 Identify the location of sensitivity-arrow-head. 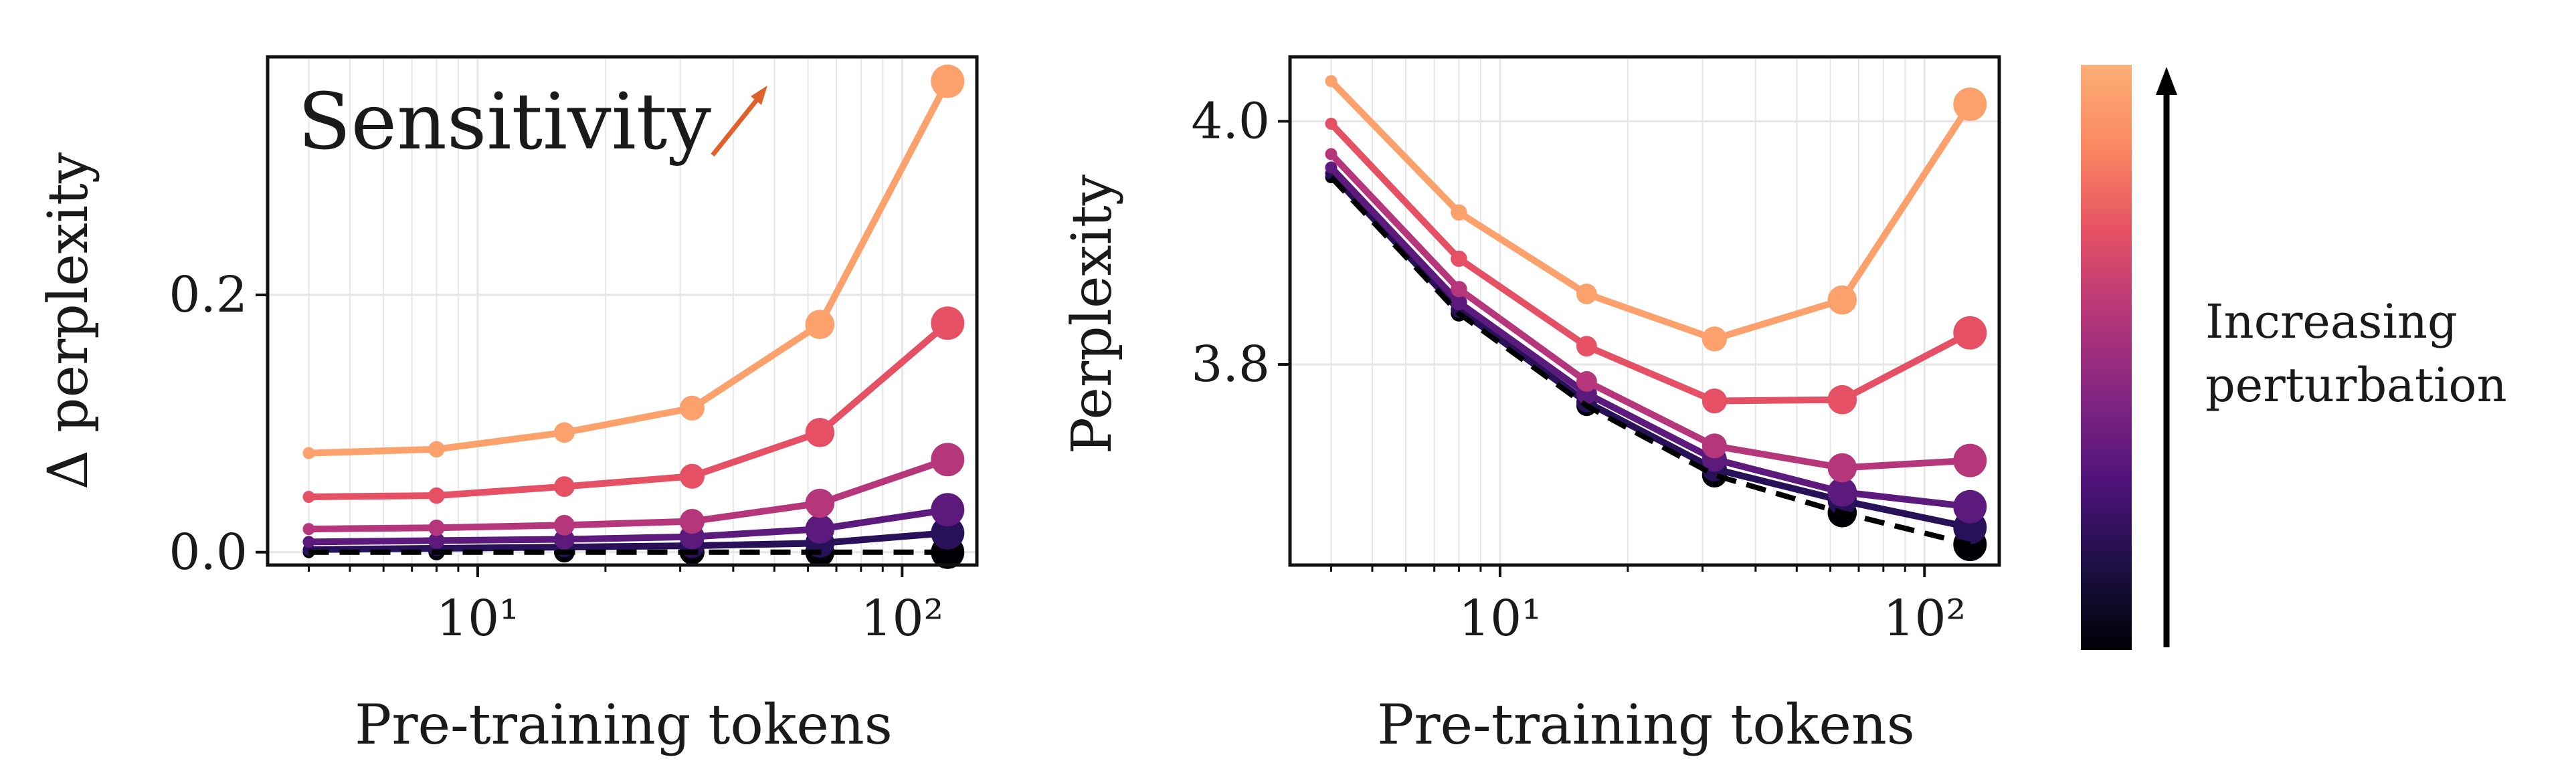
(759, 95).